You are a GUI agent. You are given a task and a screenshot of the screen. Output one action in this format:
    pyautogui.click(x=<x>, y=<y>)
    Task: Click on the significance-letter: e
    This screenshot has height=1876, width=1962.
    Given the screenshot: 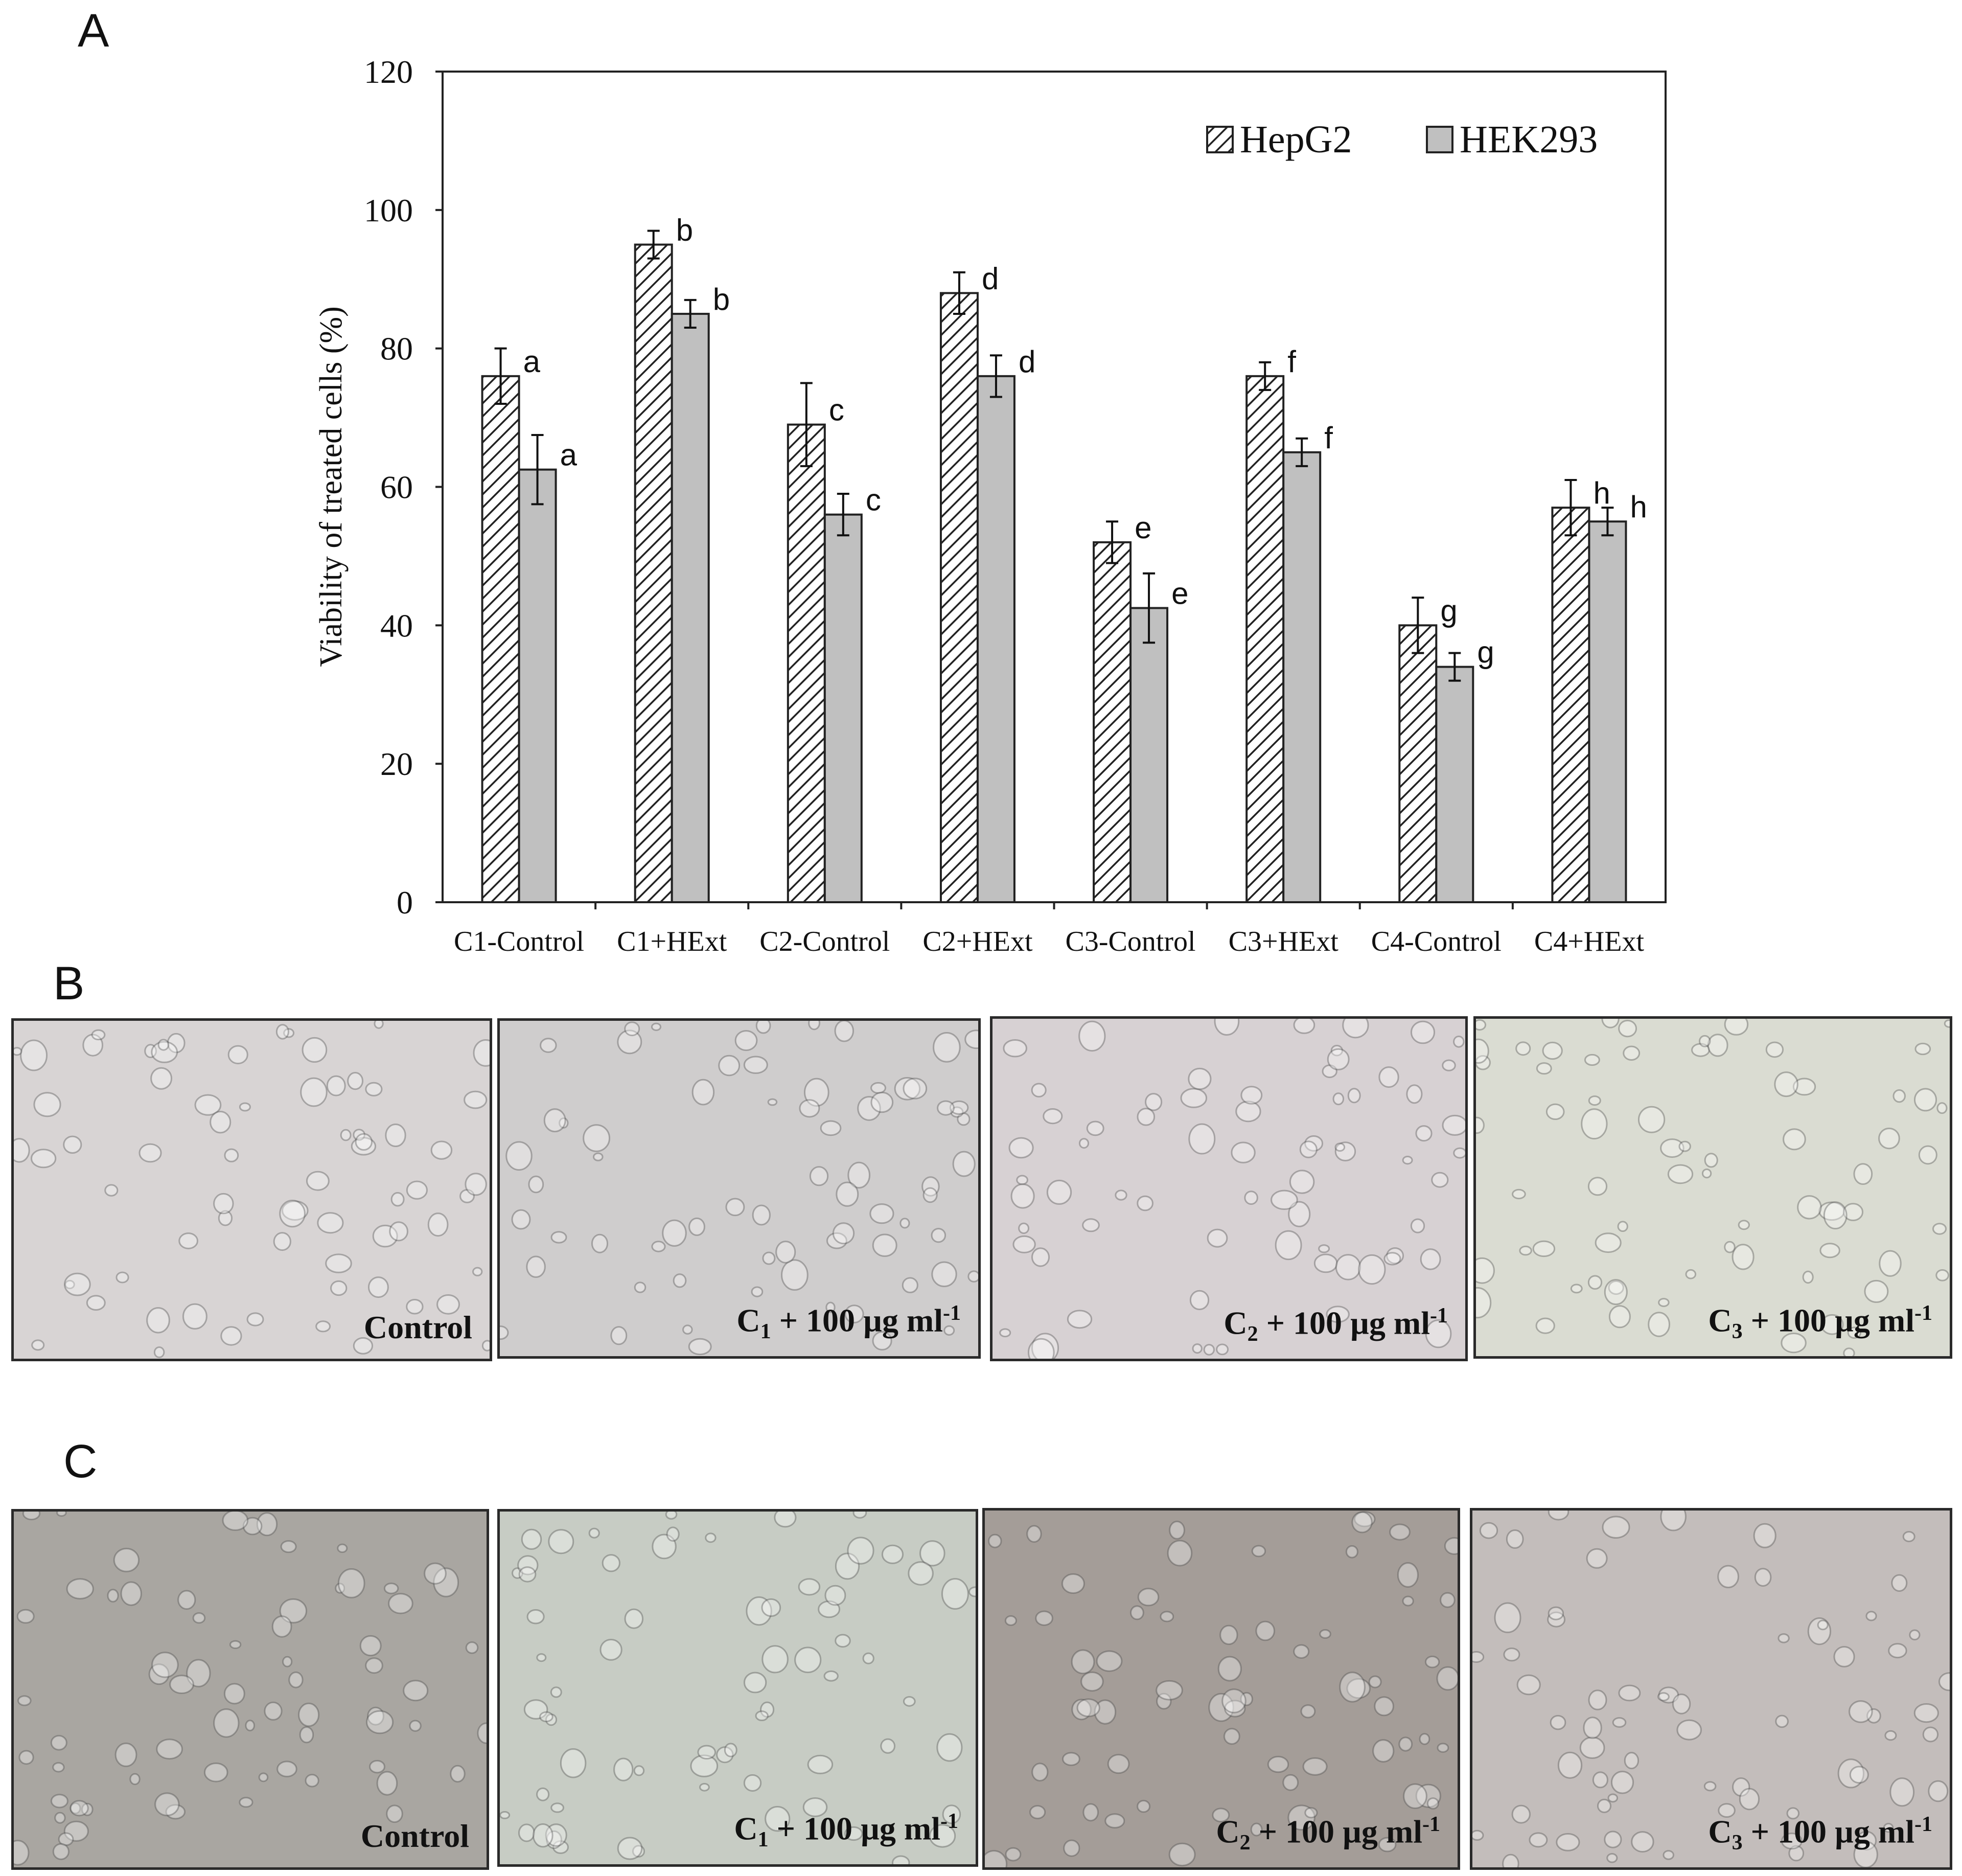 What is the action you would take?
    pyautogui.click(x=1143, y=528)
    